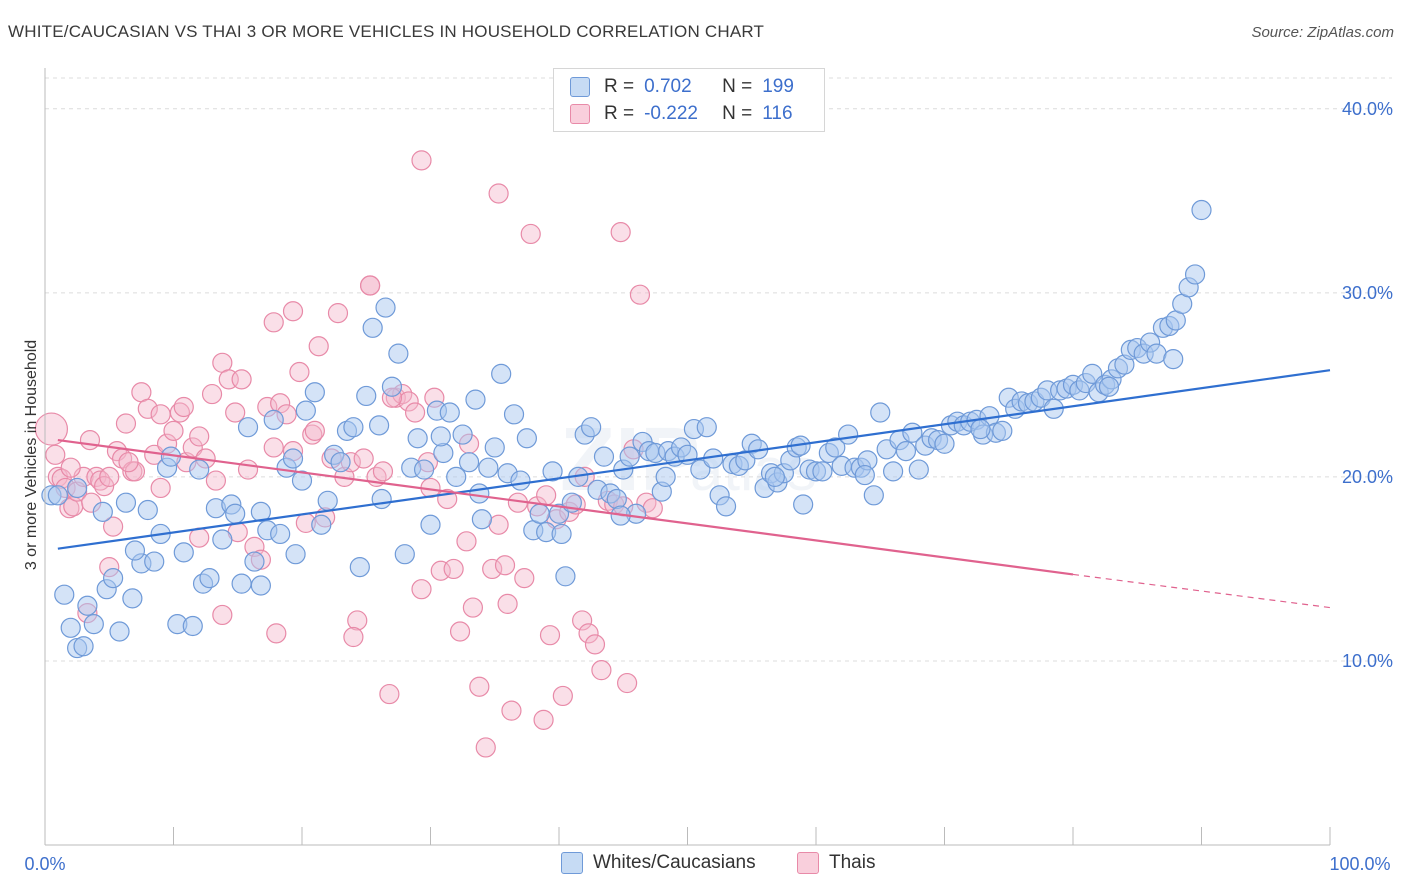 The height and width of the screenshot is (892, 1406). What do you see at coordinates (1201, 591) in the screenshot?
I see `thai-trend-line-extension` at bounding box center [1201, 591].